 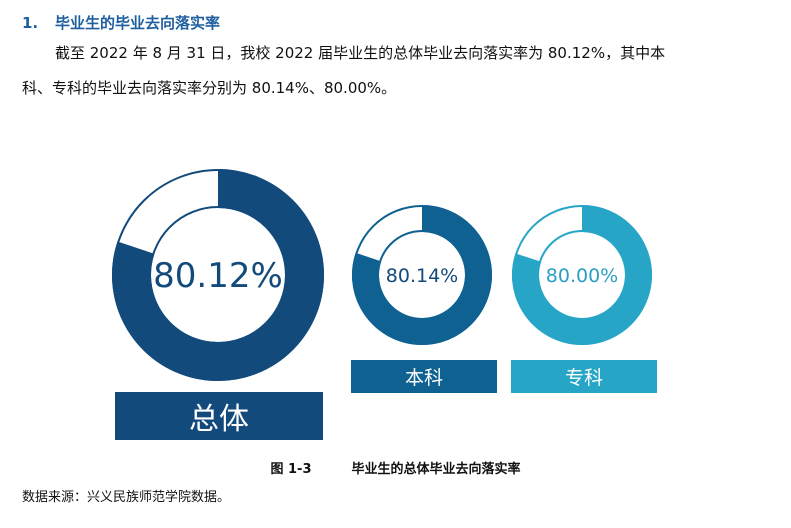 I want to click on figure-caption: 图 1-3 毕业生的总体毕业去向落实率, so click(x=395, y=467).